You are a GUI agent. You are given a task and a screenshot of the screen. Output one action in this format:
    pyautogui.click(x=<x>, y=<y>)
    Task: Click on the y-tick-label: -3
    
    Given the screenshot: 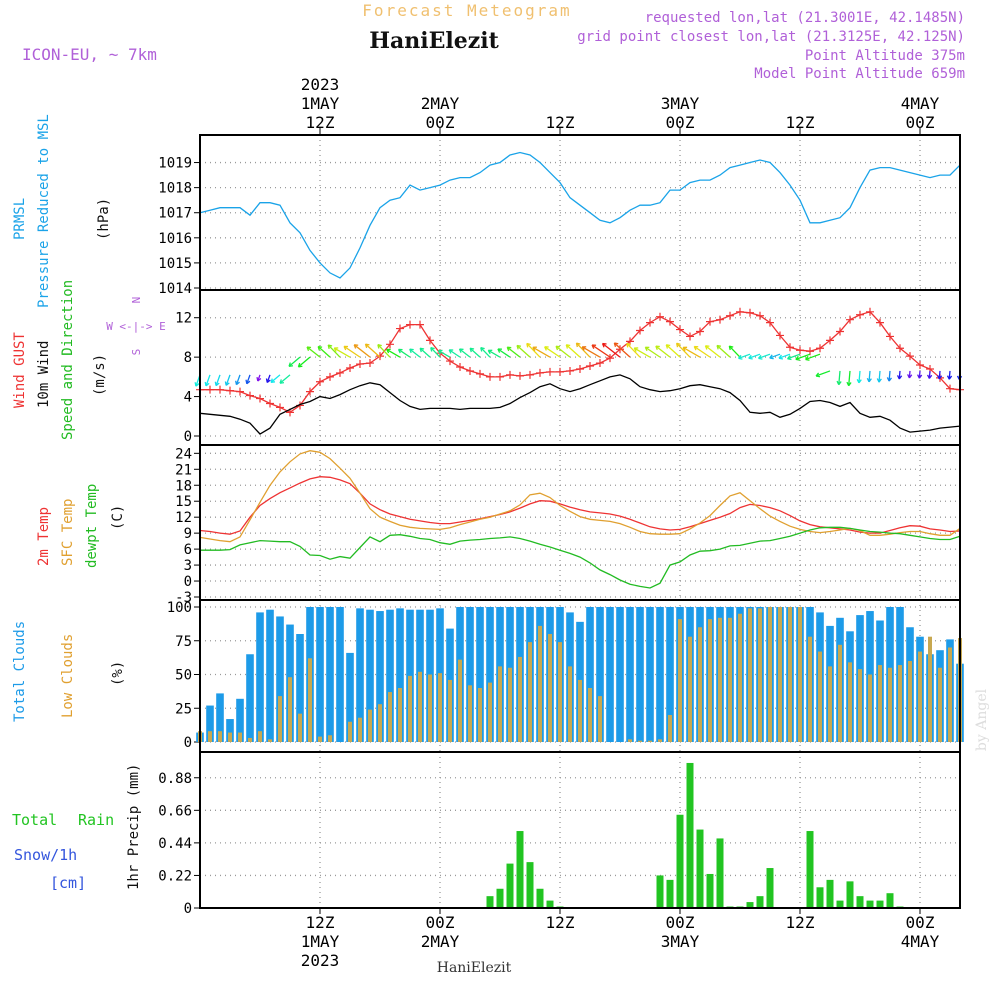 What is the action you would take?
    pyautogui.click(x=183, y=598)
    